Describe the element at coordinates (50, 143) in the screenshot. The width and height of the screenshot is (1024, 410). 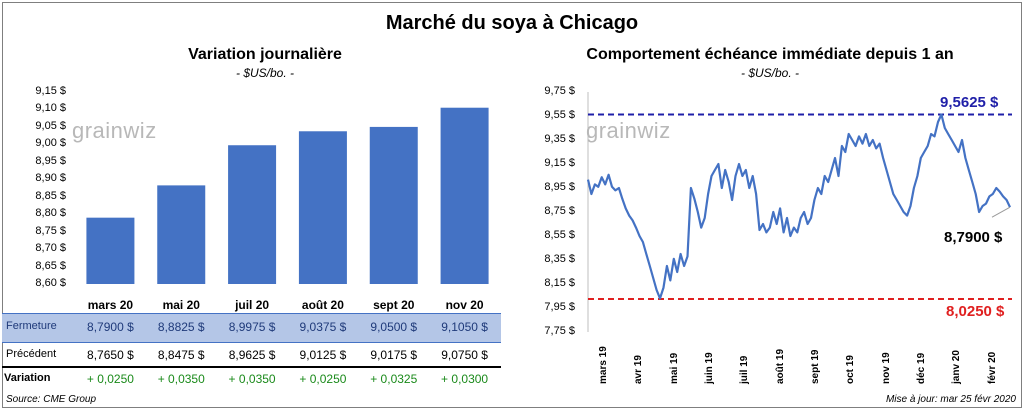
I see `left-y-tick: 9,00 $` at that location.